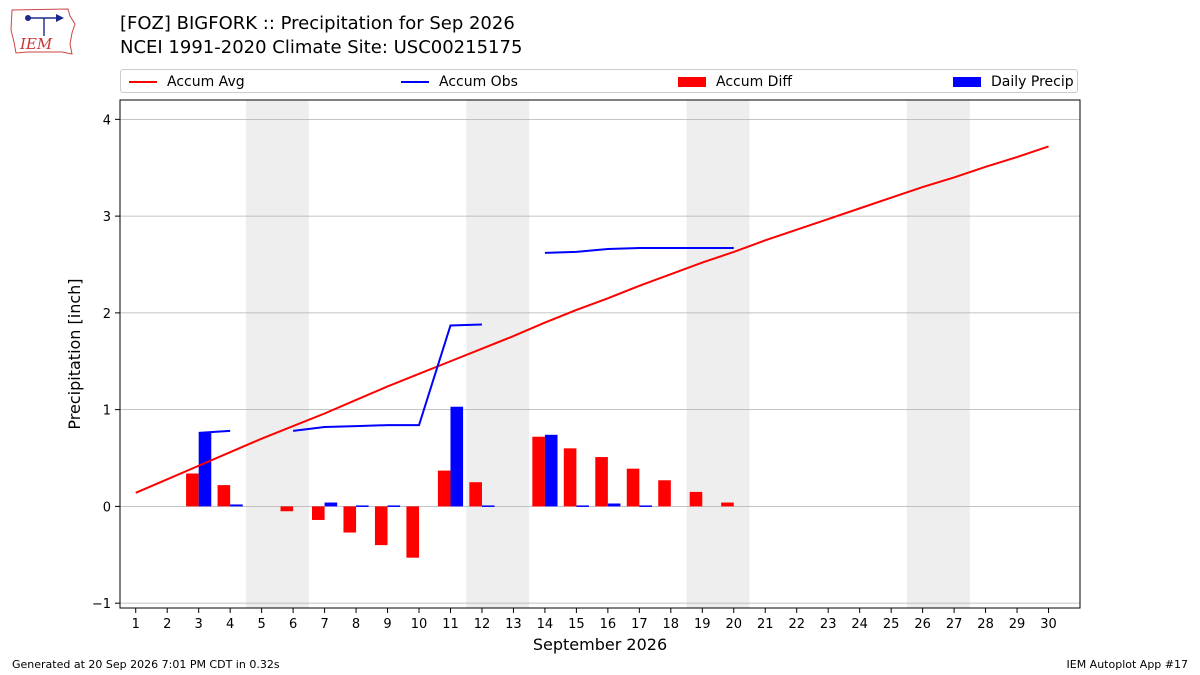 The width and height of the screenshot is (1200, 675). I want to click on y-axis-label: Precipitation [inch], so click(74, 353).